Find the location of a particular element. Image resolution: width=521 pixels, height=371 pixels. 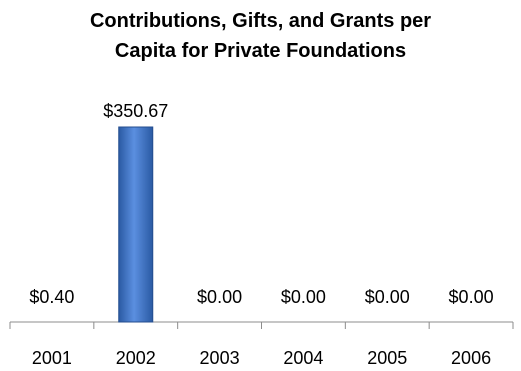

x-tick-label-2005: 2005 is located at coordinates (387, 358).